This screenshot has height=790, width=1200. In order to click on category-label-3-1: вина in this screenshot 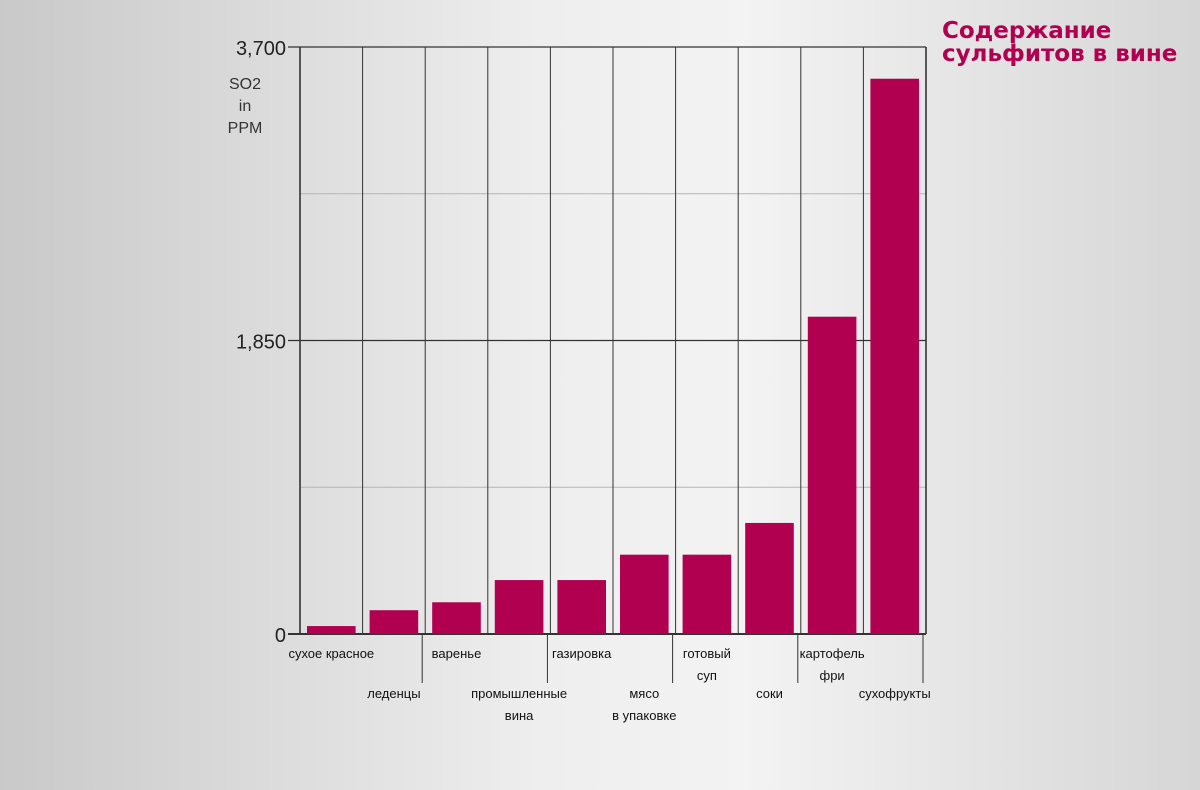, I will do `click(519, 715)`.